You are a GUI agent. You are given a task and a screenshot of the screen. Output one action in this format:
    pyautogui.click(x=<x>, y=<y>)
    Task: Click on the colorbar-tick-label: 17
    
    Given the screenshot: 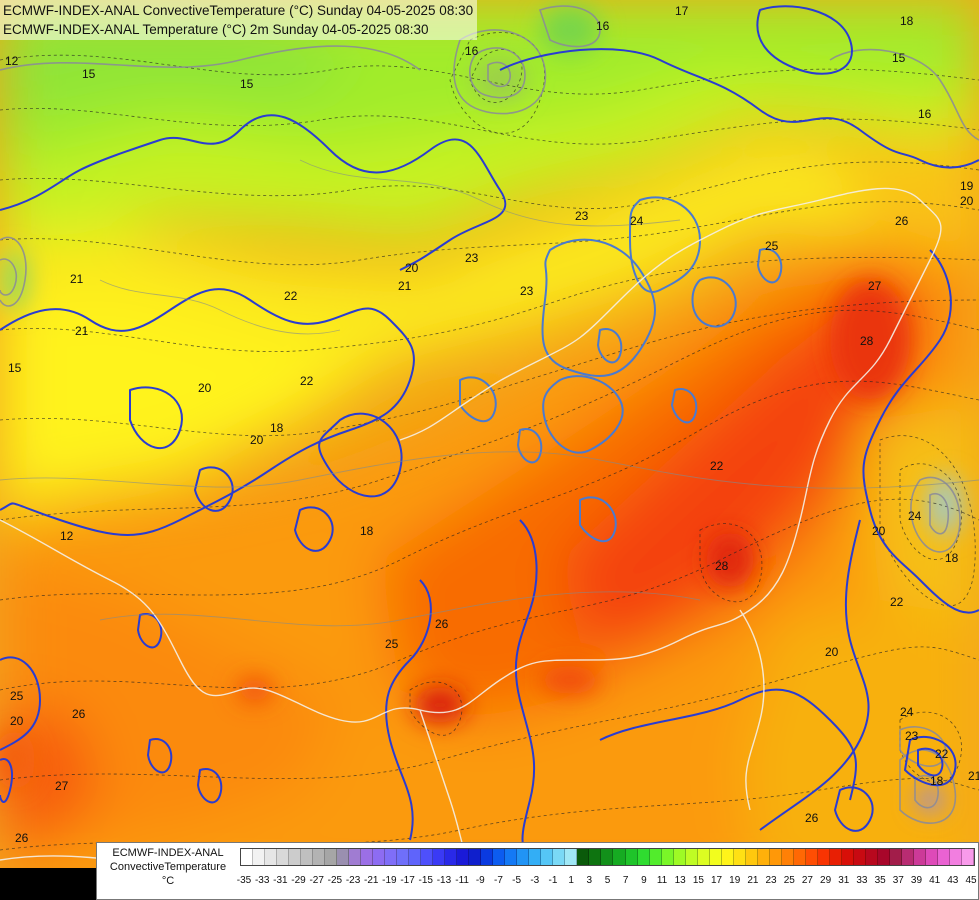 What is the action you would take?
    pyautogui.click(x=716, y=880)
    